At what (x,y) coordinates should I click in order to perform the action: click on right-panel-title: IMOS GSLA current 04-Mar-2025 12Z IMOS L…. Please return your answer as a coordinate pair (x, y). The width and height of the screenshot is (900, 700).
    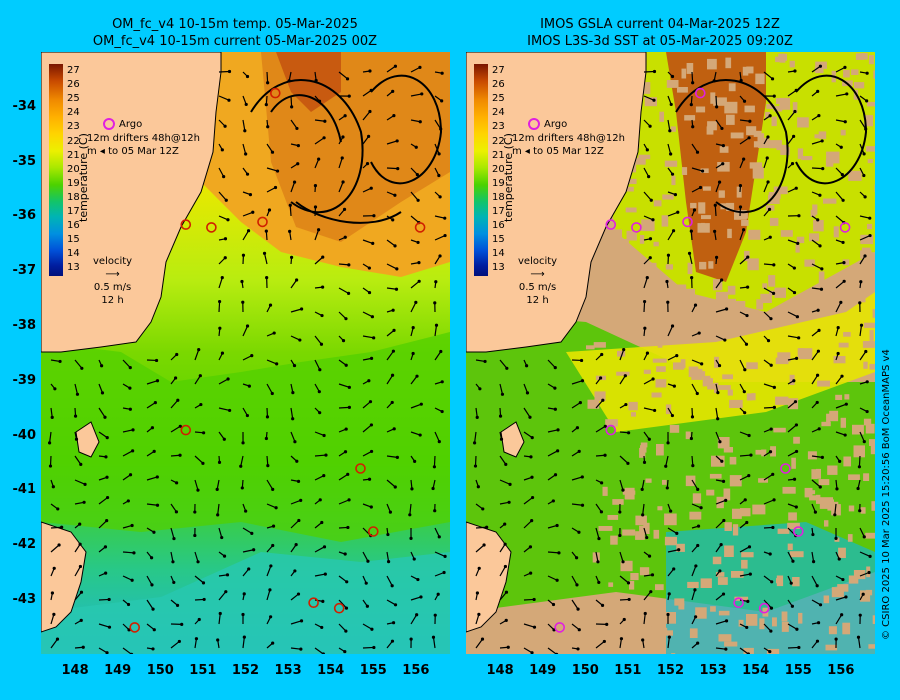
    Looking at the image, I should click on (660, 33).